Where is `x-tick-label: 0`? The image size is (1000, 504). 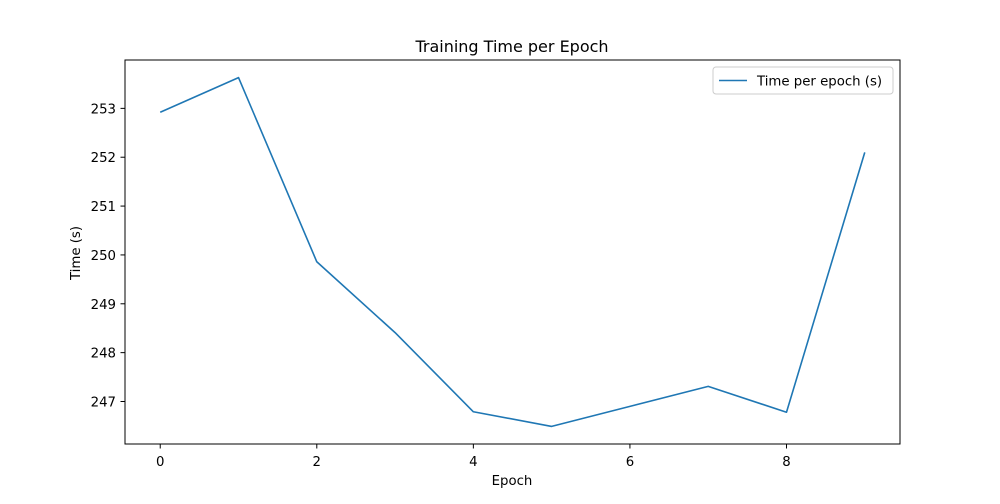 x-tick-label: 0 is located at coordinates (160, 462).